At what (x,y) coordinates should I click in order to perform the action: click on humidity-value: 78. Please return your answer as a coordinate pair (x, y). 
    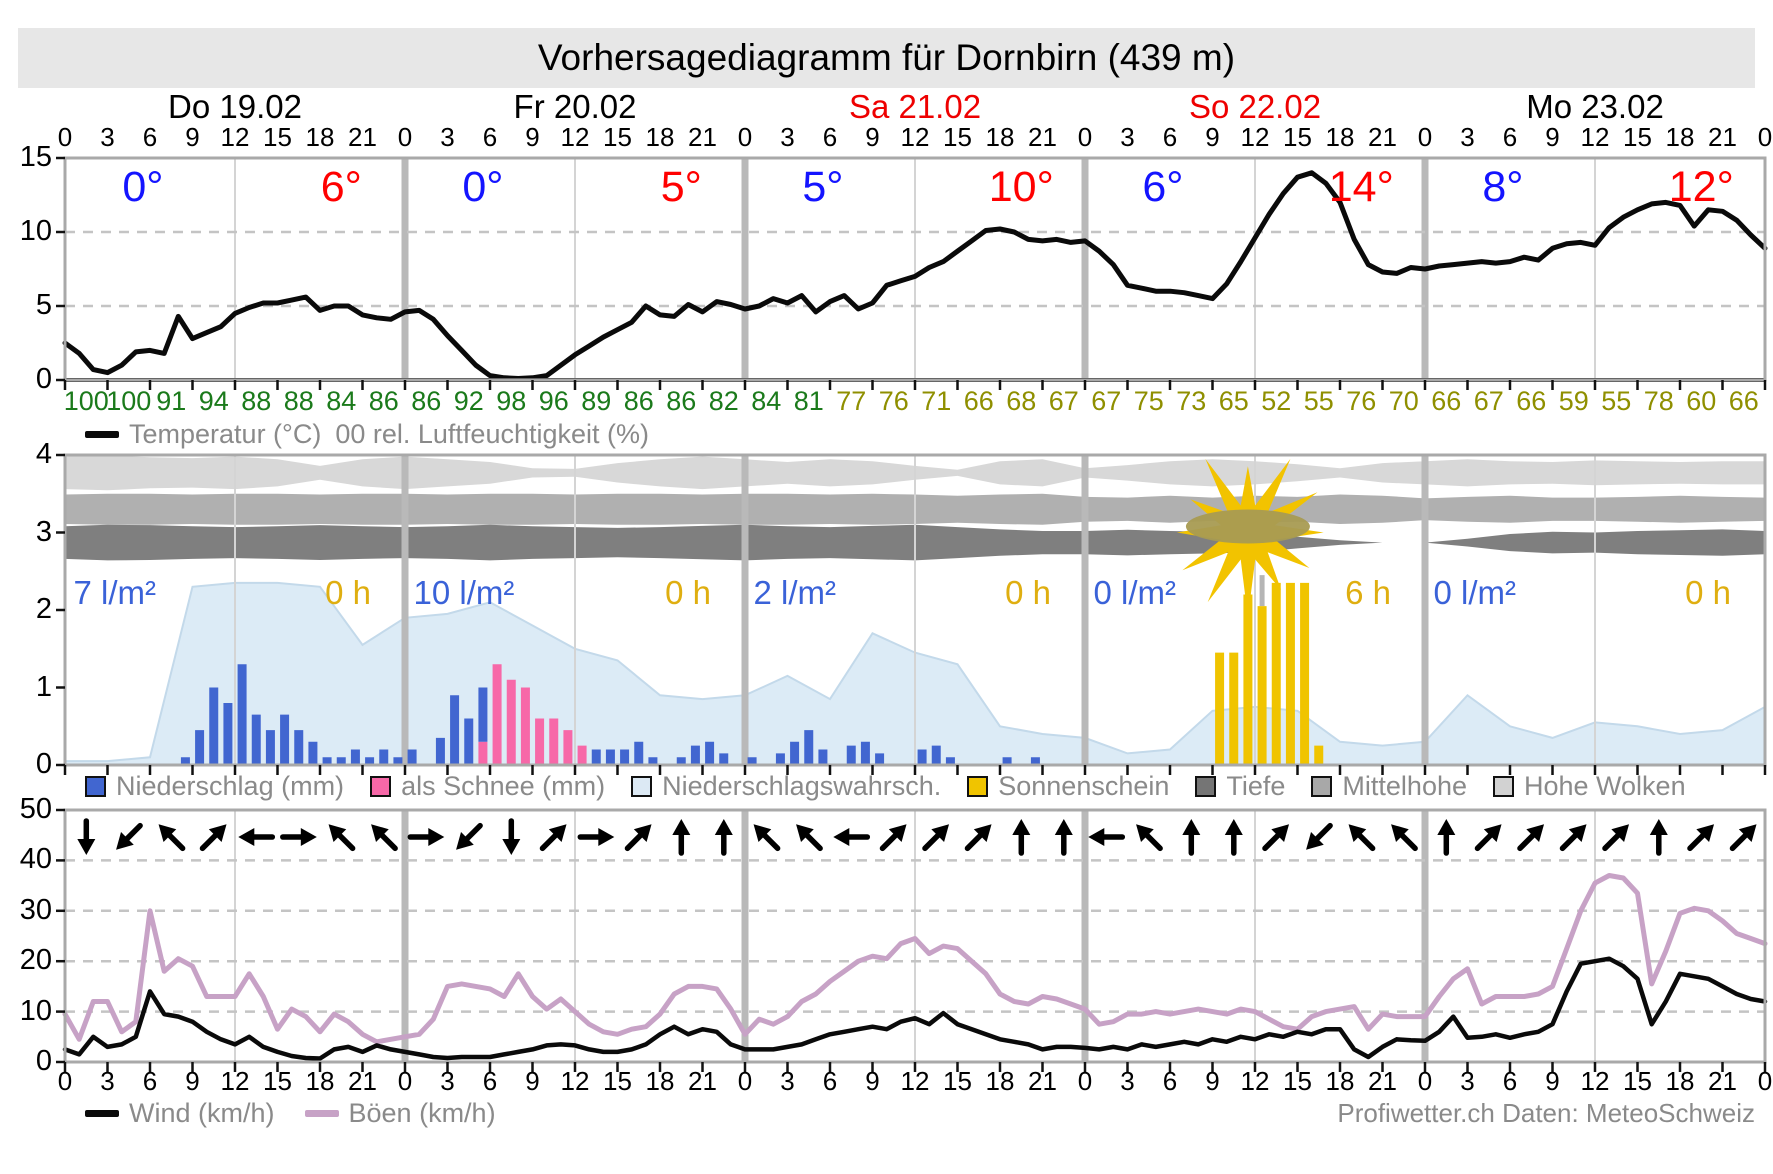
    Looking at the image, I should click on (1658, 401).